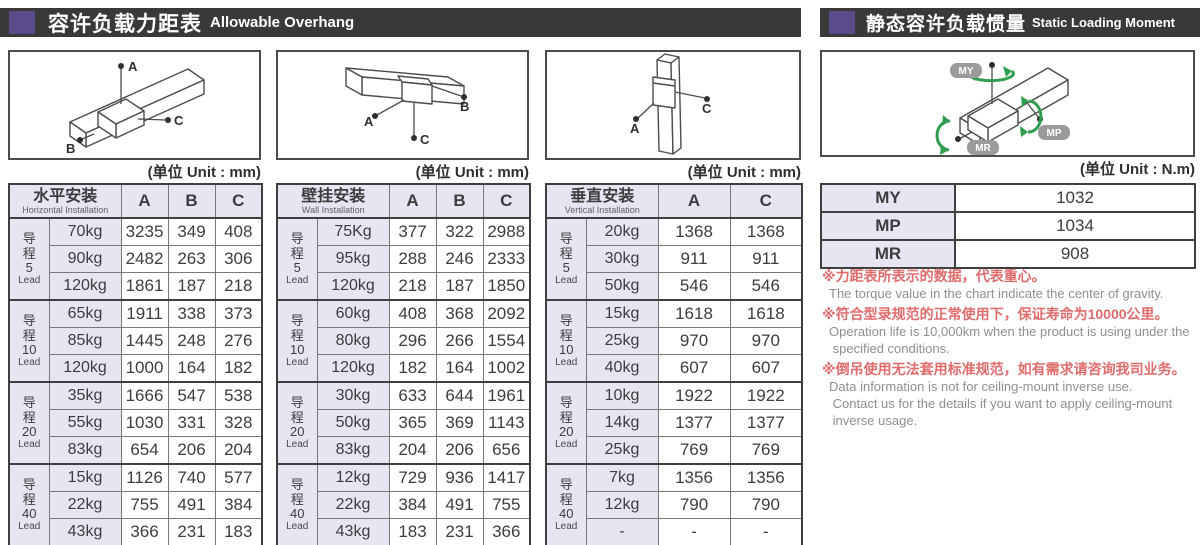 Image resolution: width=1200 pixels, height=545 pixels. I want to click on table-row: 导程 10 Lead 60kg 408 368 2092, so click(403, 341).